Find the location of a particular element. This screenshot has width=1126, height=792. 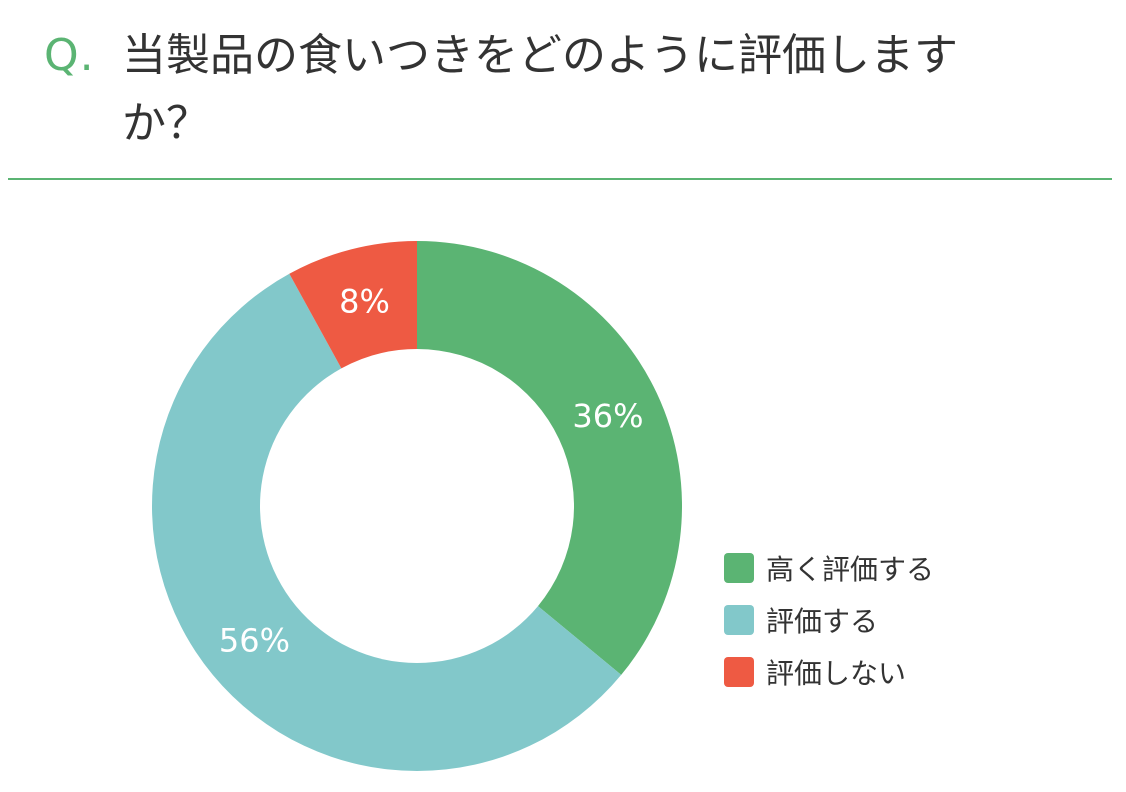

legend: 高く評価する 評価する 評価しない is located at coordinates (829, 620).